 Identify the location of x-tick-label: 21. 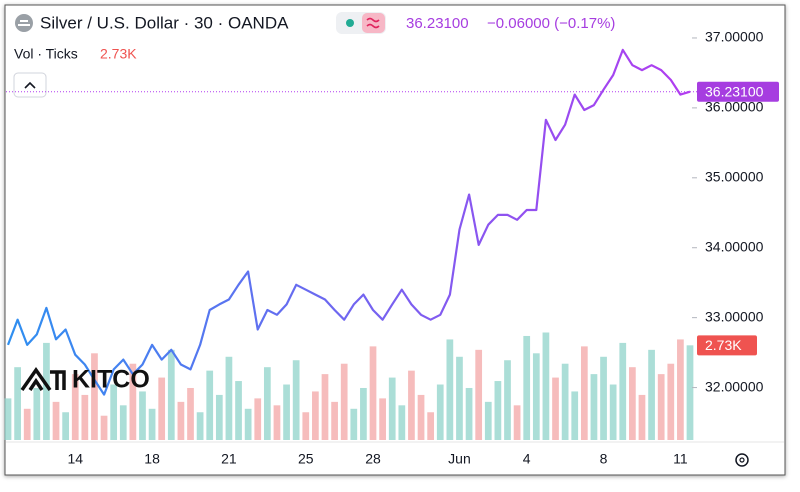
(229, 459).